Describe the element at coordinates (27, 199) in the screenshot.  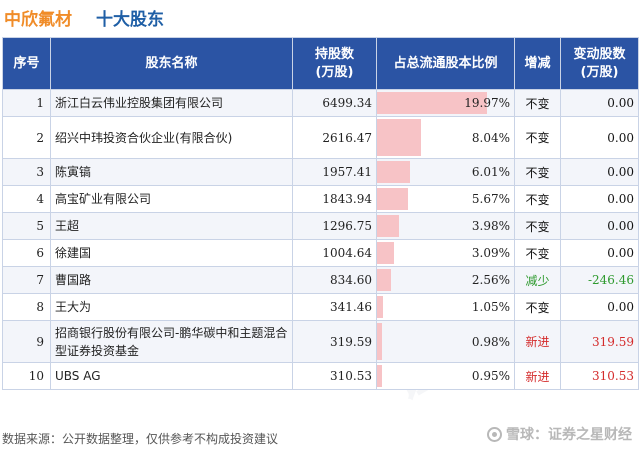
I see `row-index: 4` at that location.